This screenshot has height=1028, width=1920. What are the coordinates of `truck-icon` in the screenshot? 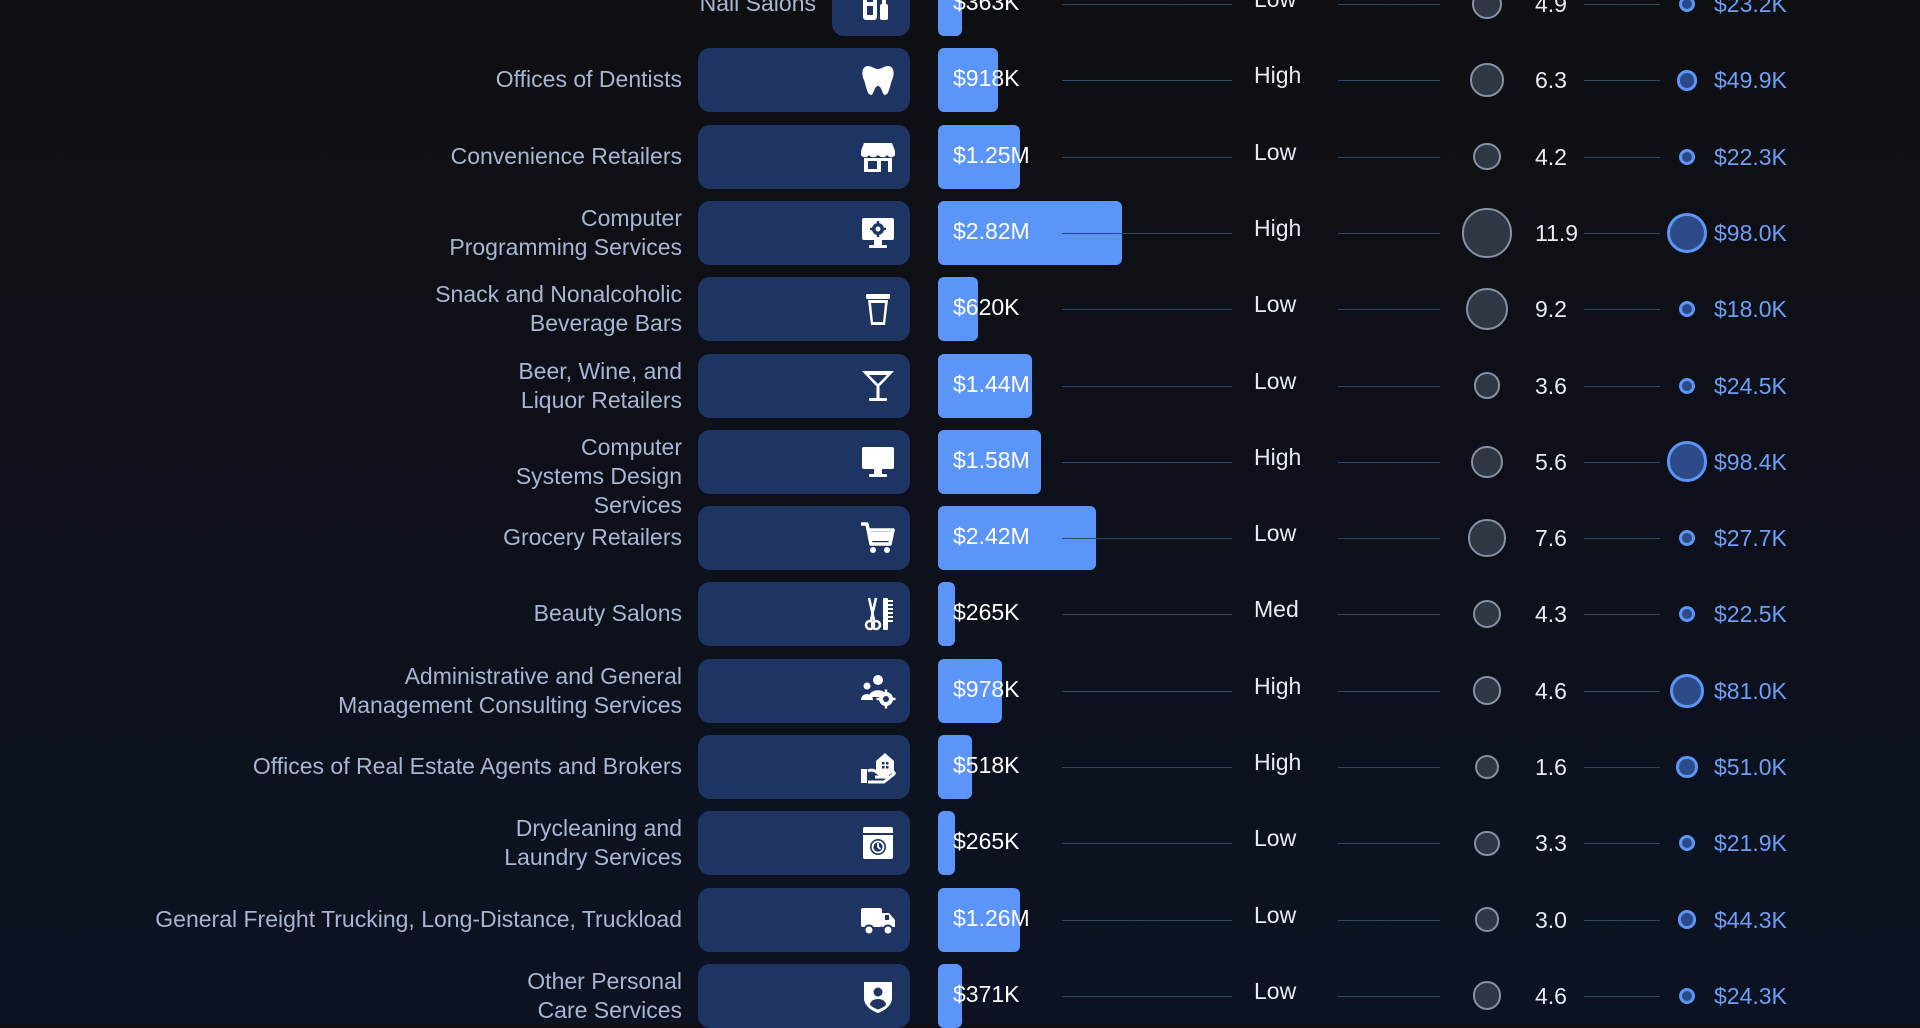 It's located at (878, 921).